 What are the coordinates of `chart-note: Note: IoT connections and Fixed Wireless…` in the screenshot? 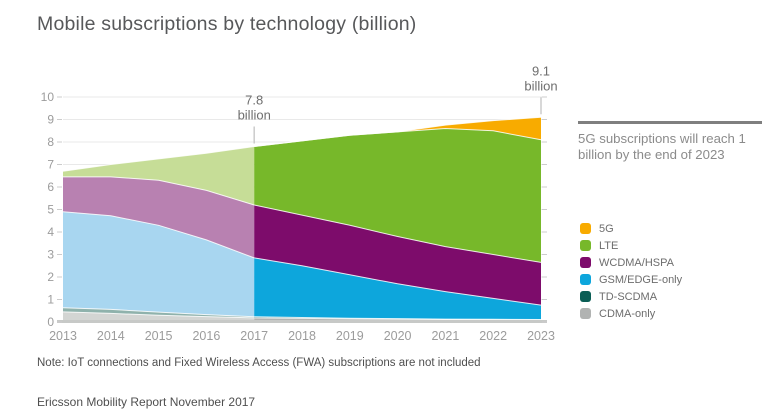 It's located at (259, 363).